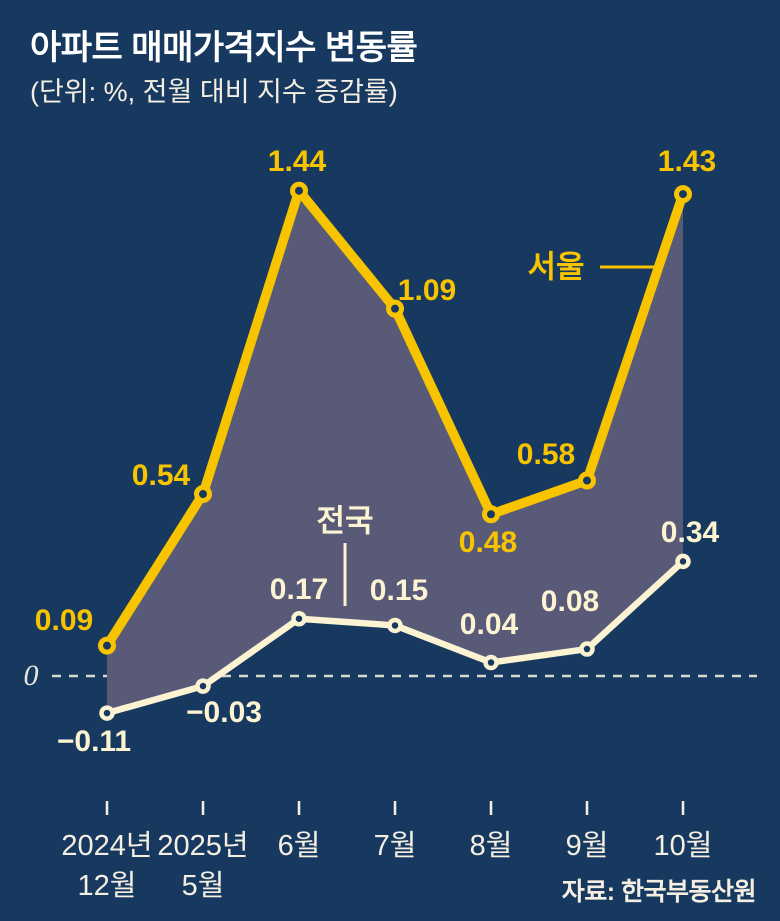  What do you see at coordinates (94, 742) in the screenshot?
I see `national-value-label: −0.11` at bounding box center [94, 742].